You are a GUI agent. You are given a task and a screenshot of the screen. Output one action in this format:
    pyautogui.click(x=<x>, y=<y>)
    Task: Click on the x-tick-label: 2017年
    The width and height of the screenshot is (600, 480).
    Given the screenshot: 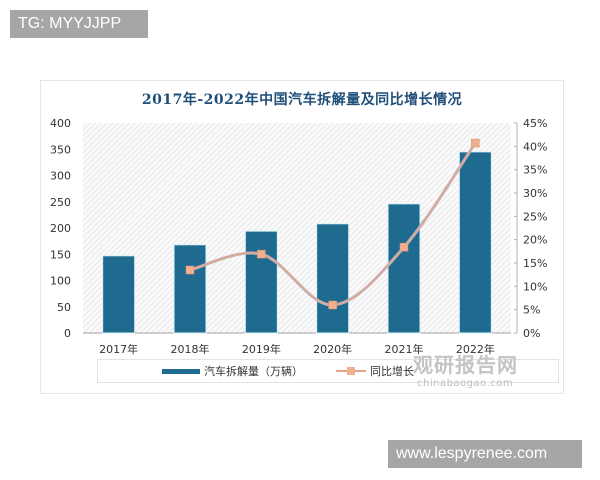 What is the action you would take?
    pyautogui.click(x=118, y=349)
    